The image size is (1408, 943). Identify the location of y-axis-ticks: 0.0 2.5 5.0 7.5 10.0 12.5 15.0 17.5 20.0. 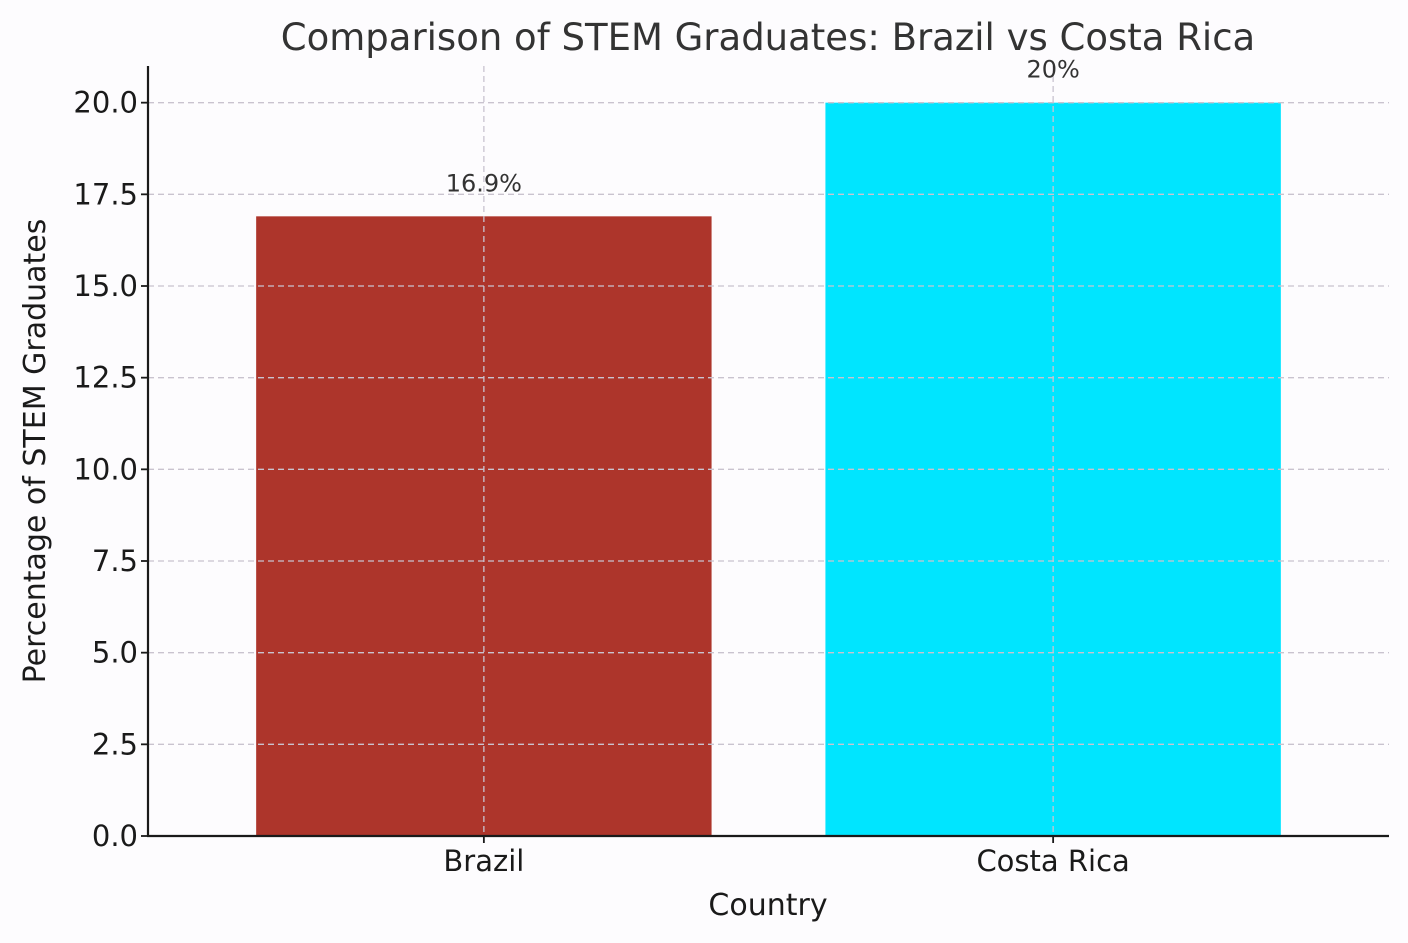
(110, 469).